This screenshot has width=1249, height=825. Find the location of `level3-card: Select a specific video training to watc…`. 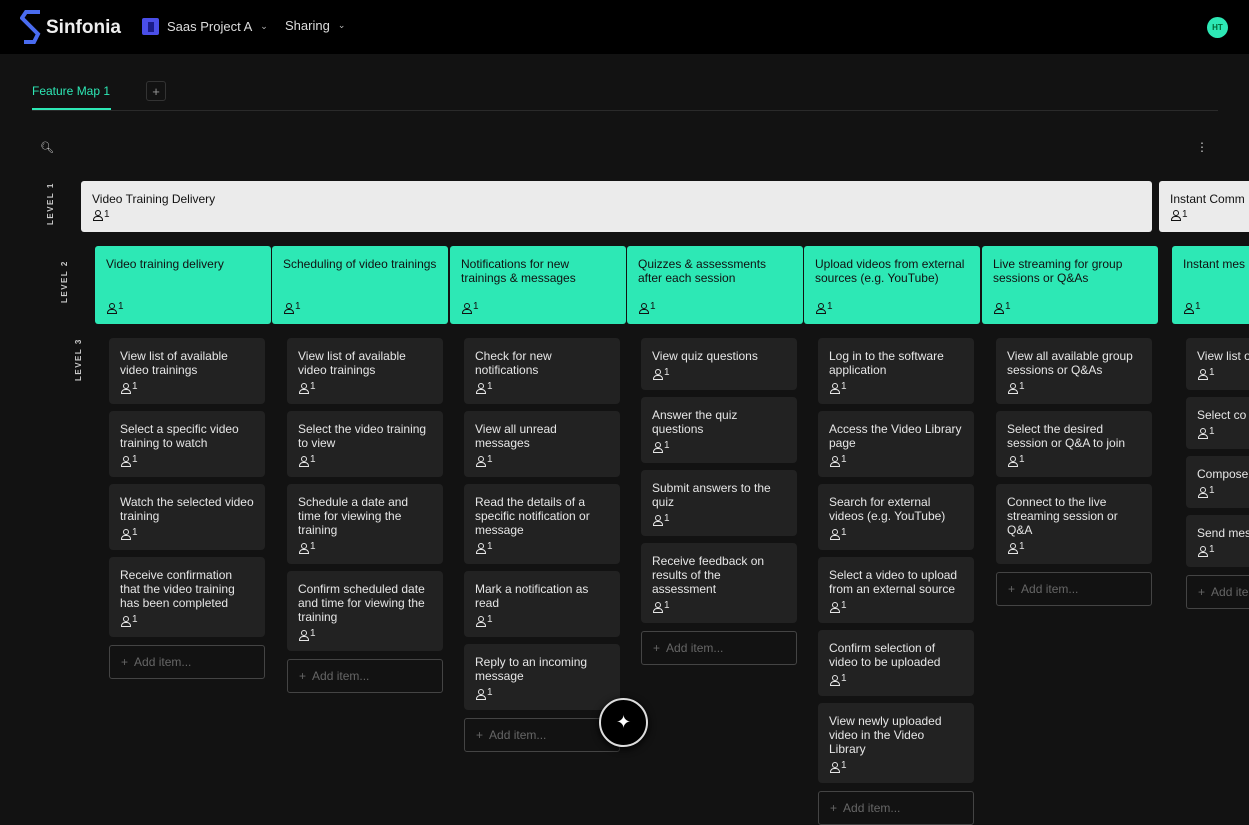

level3-card: Select a specific video training to watc… is located at coordinates (187, 444).